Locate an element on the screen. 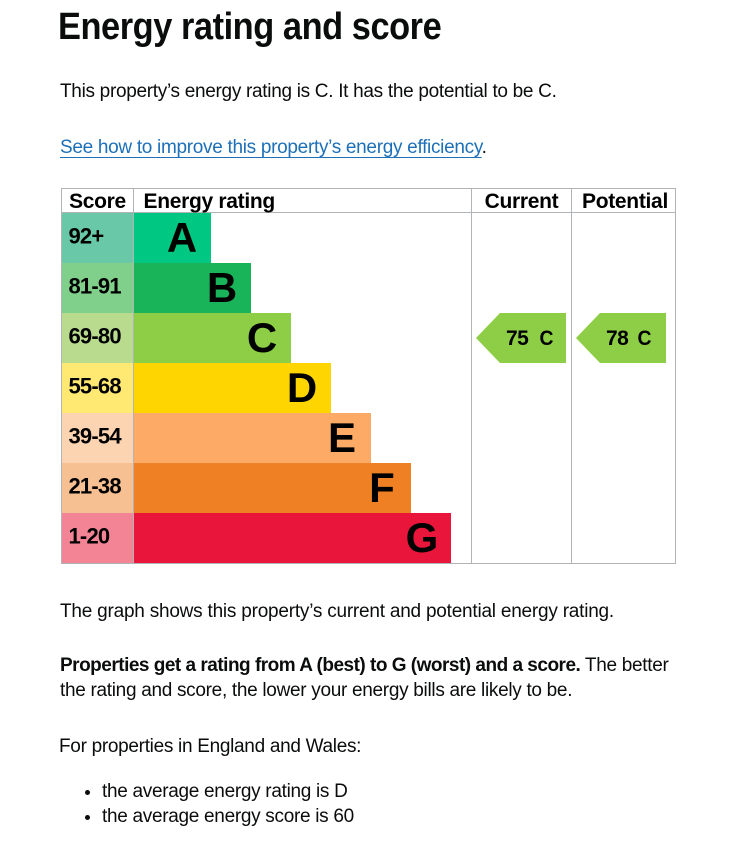  svg-text: B is located at coordinates (222, 287).